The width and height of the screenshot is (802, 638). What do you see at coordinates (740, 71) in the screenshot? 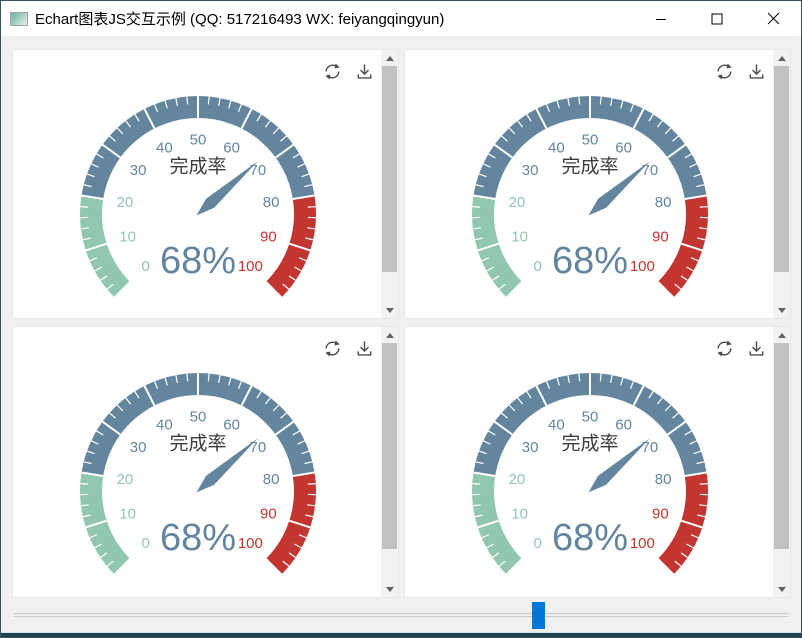
I see `panel-toolbar` at bounding box center [740, 71].